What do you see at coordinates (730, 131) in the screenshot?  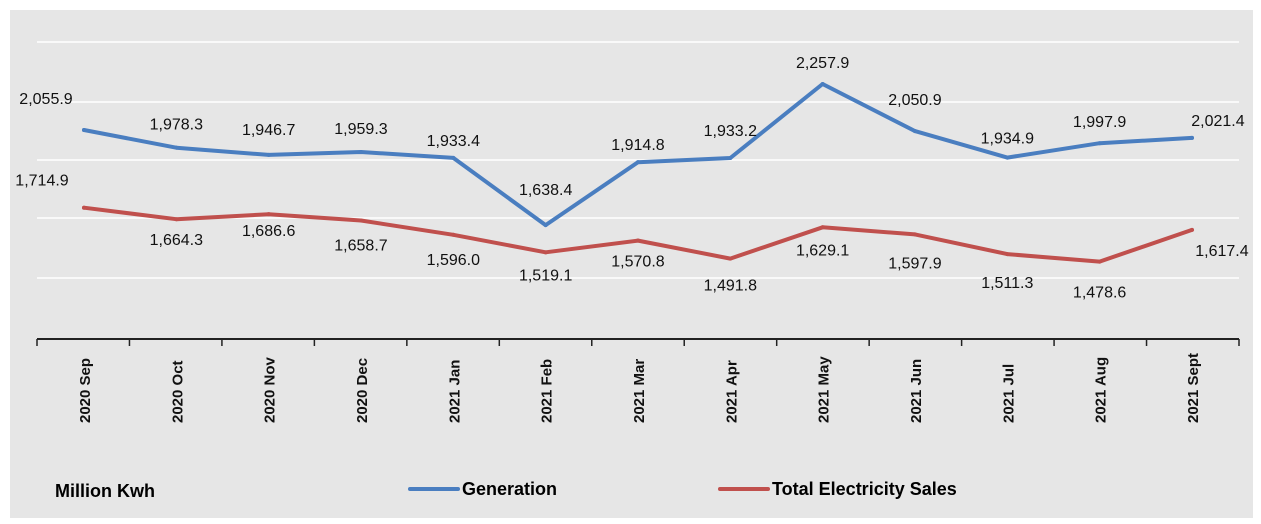 I see `data-label-generation: 1,933.2` at bounding box center [730, 131].